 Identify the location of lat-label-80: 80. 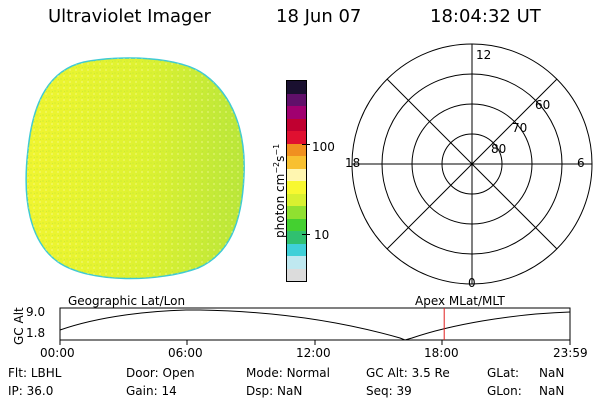
(499, 149).